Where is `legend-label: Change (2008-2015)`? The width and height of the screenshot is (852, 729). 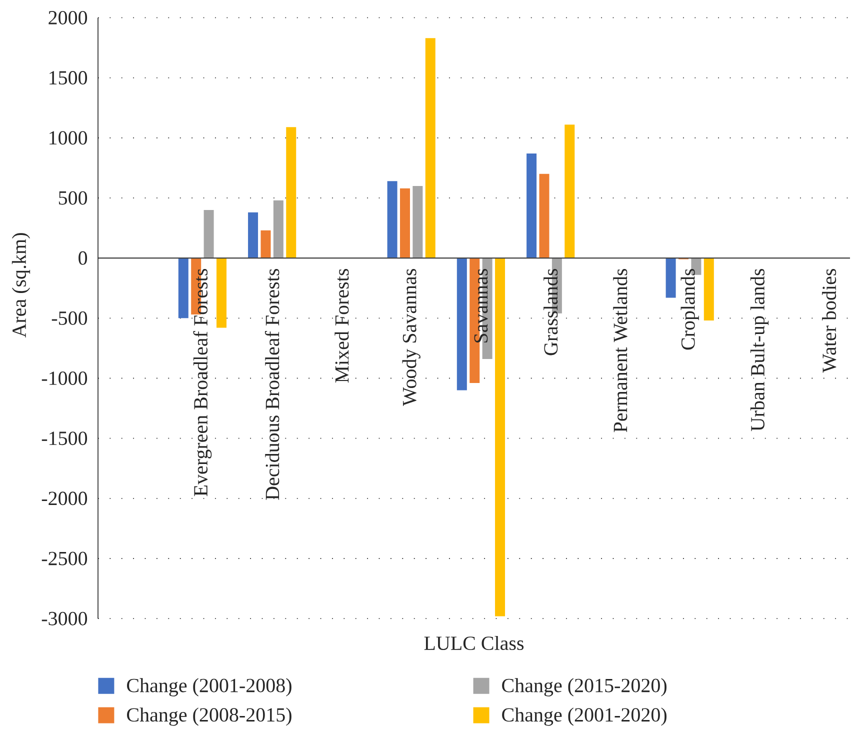 legend-label: Change (2008-2015) is located at coordinates (209, 717).